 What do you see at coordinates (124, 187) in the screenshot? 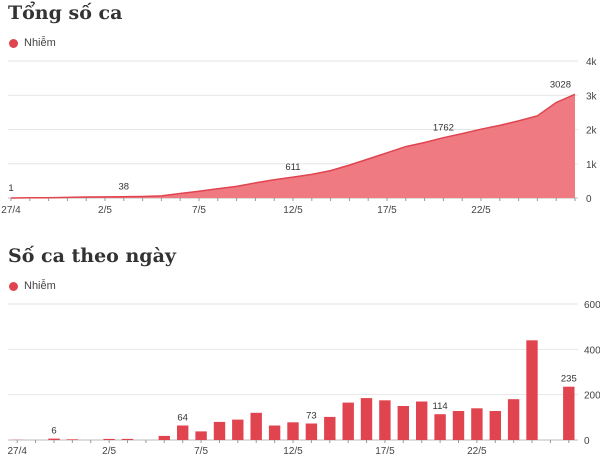
I see `data-label: 38` at bounding box center [124, 187].